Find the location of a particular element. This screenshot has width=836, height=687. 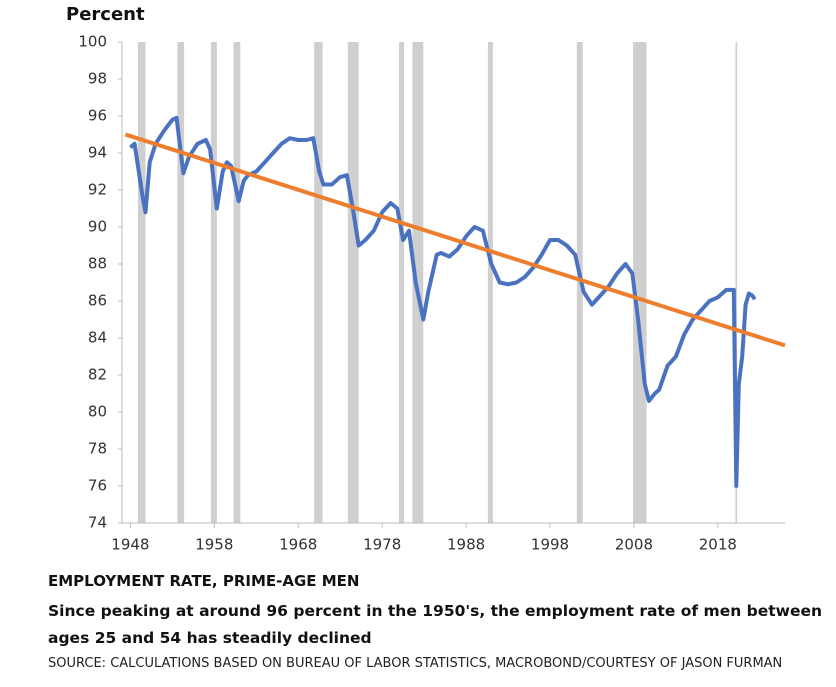

x-tick-label: 1948 is located at coordinates (130, 545).